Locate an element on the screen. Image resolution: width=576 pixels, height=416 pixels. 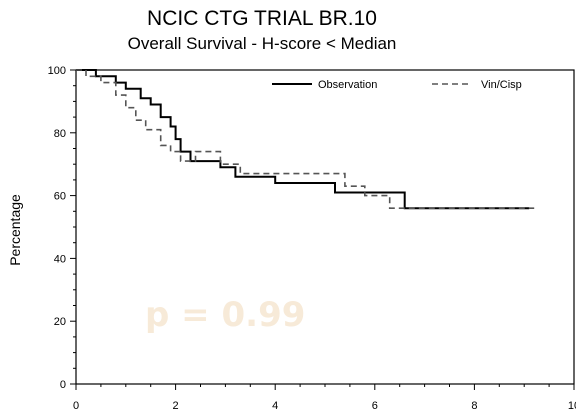
y-tick-label: 40 is located at coordinates (60, 259).